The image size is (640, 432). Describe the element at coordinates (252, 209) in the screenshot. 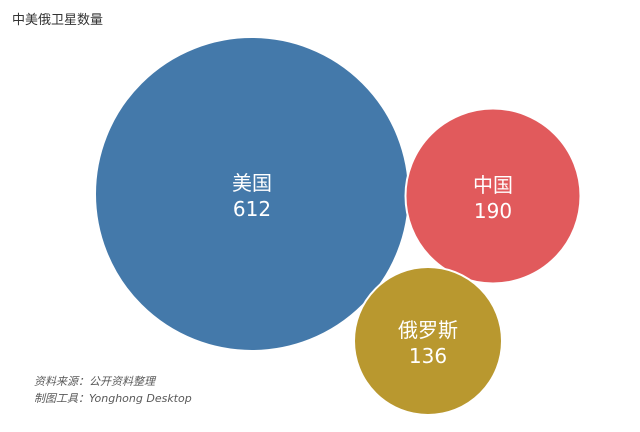

I see `bubble-value-0: 612` at that location.